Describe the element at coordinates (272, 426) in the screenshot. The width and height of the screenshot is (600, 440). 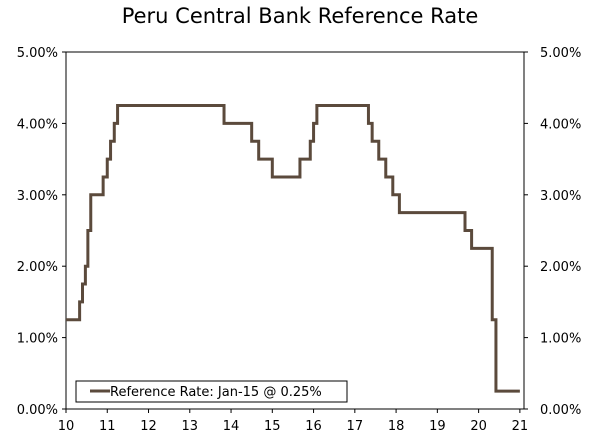
I see `x-tick-label: 15` at that location.